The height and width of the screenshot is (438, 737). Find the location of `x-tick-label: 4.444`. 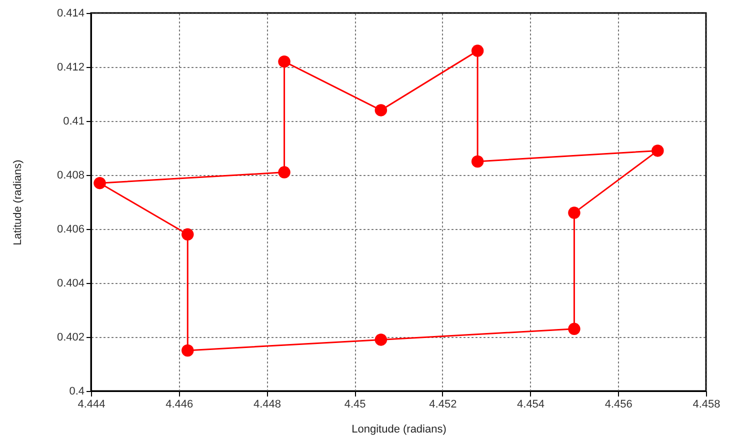

x-tick-label: 4.444 is located at coordinates (92, 404).